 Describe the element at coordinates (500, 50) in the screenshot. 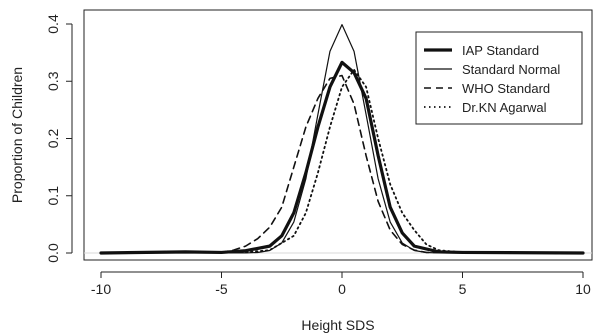

I see `legend-label: IAP Standard` at that location.